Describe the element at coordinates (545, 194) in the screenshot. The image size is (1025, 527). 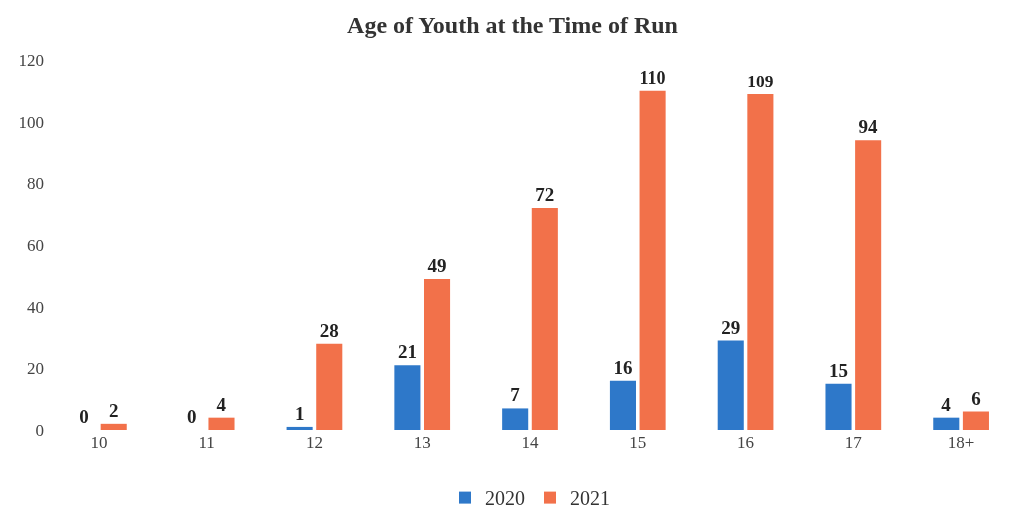
I see `data-label: 72` at that location.